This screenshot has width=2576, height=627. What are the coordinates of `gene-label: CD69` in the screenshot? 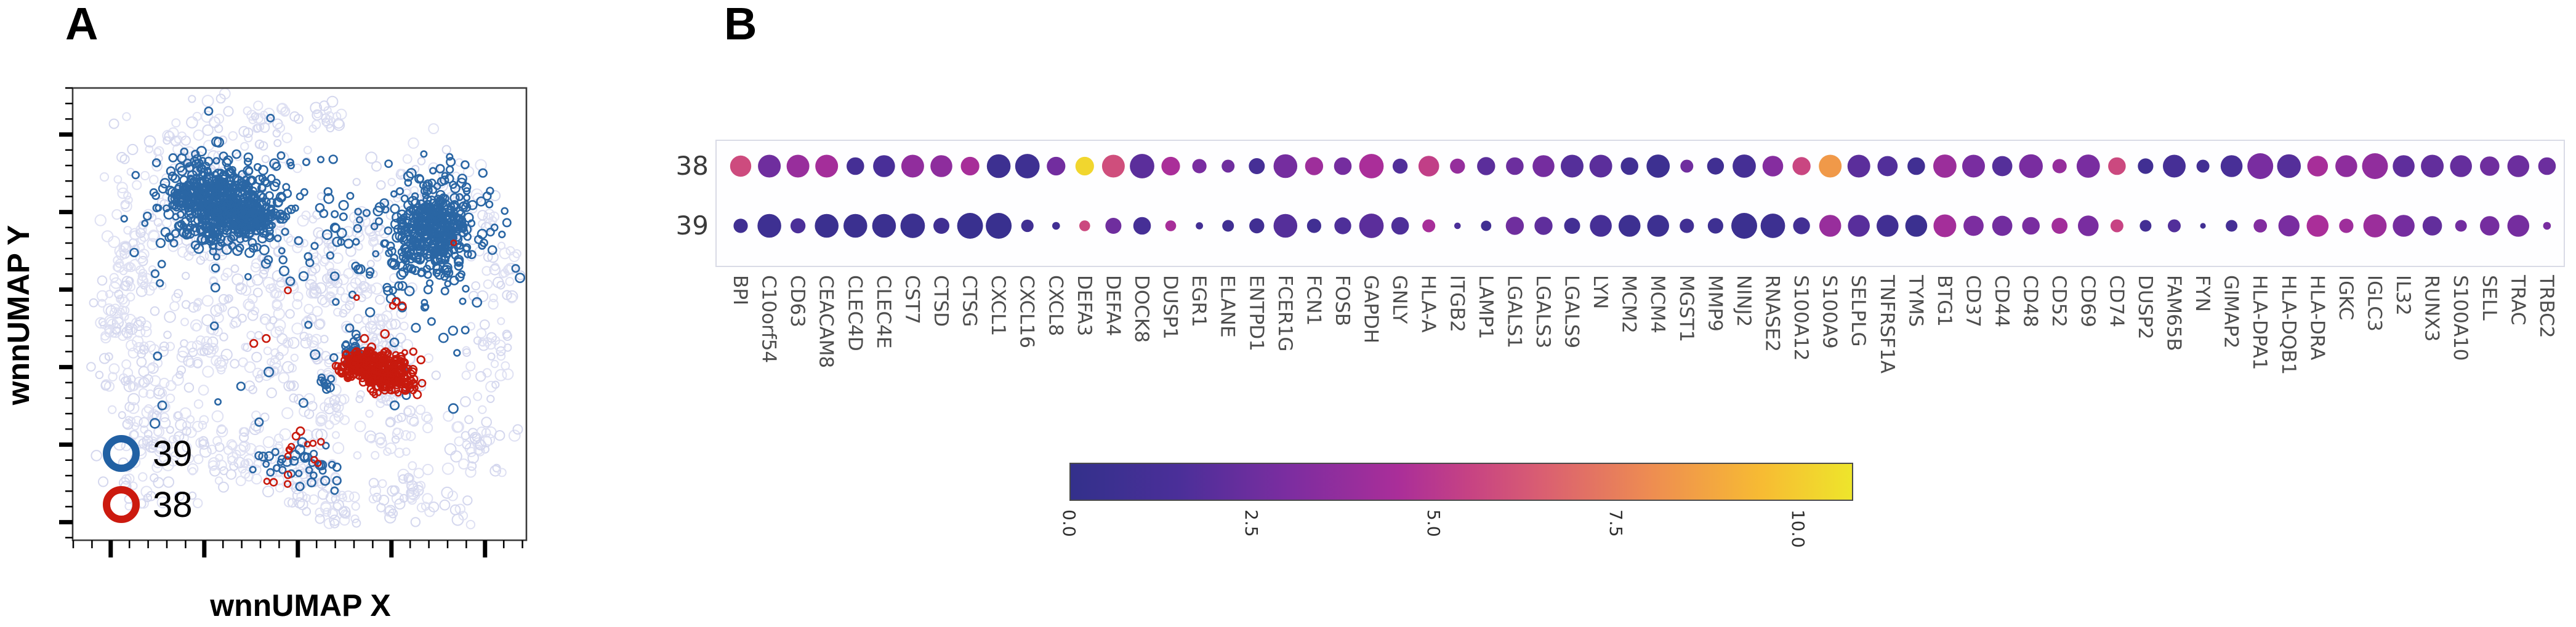 It's located at (2088, 301).